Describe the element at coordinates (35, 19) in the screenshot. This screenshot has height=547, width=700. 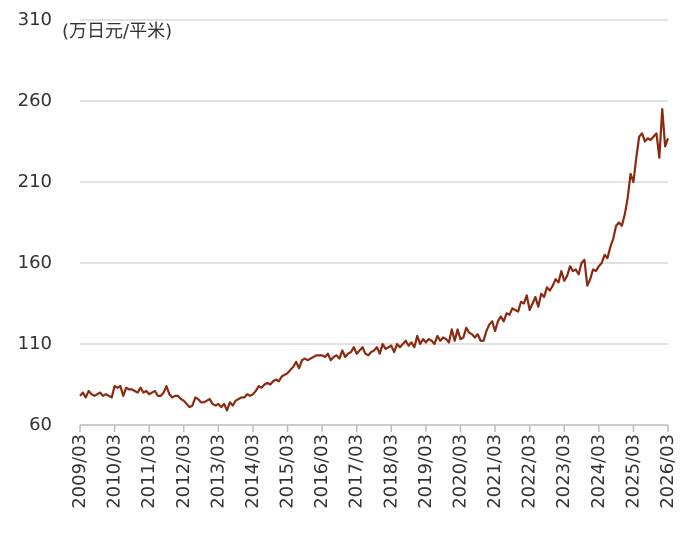
I see `y-tick-label: 310` at that location.